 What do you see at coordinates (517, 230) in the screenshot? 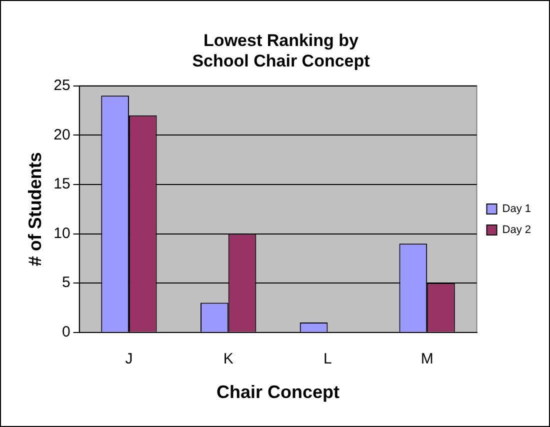
I see `legend-label: Day 2` at bounding box center [517, 230].